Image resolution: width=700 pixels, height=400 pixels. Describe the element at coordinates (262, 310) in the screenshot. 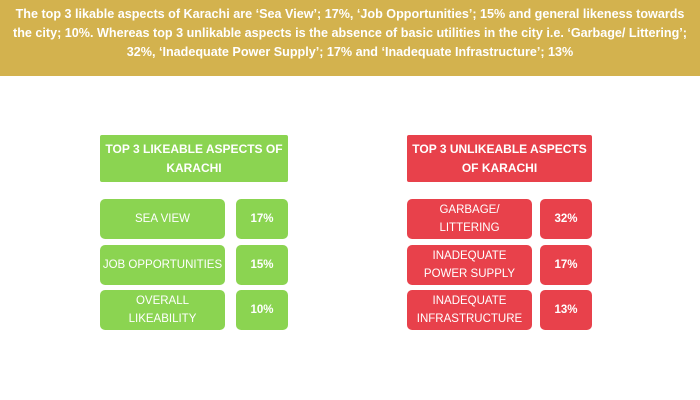

I see `likeable-item-value: 10%` at that location.